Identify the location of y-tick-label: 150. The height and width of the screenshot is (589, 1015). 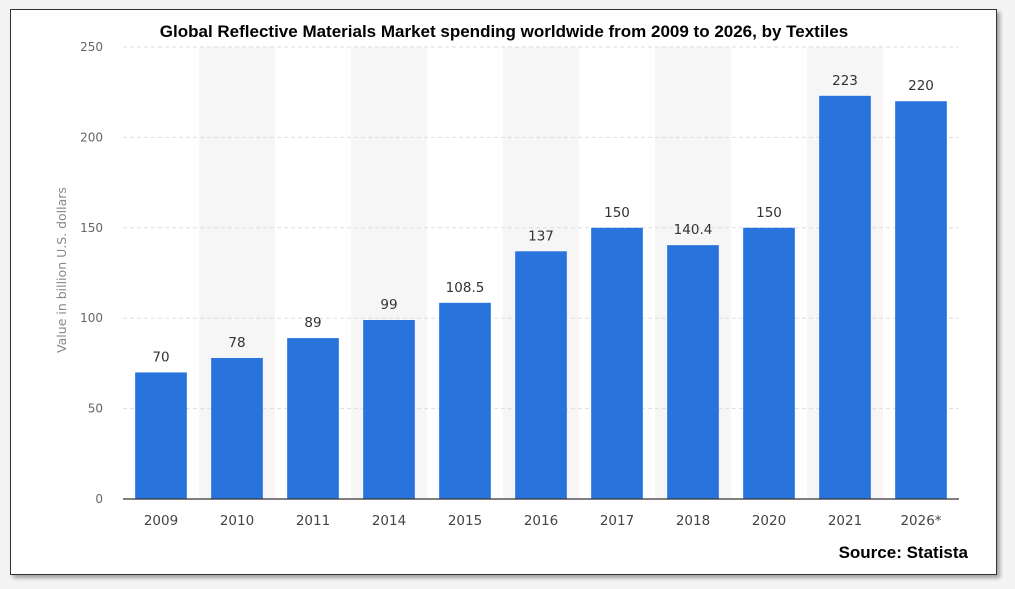
(91, 228).